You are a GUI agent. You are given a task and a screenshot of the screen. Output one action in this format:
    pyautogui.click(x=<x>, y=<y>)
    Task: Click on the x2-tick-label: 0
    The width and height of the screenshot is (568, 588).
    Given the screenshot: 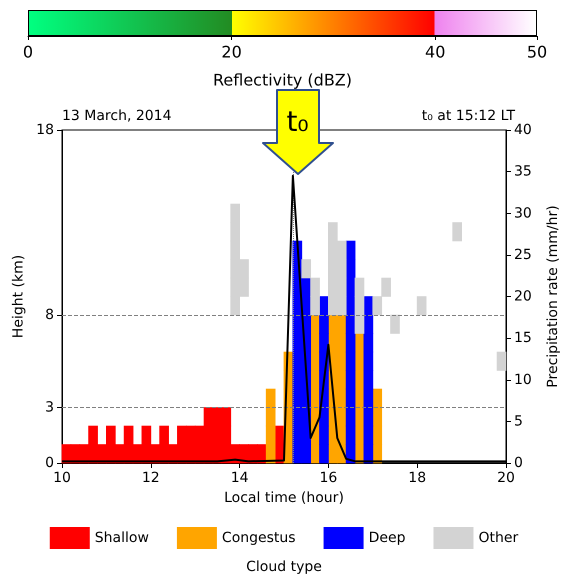 What is the action you would take?
    pyautogui.click(x=28, y=52)
    